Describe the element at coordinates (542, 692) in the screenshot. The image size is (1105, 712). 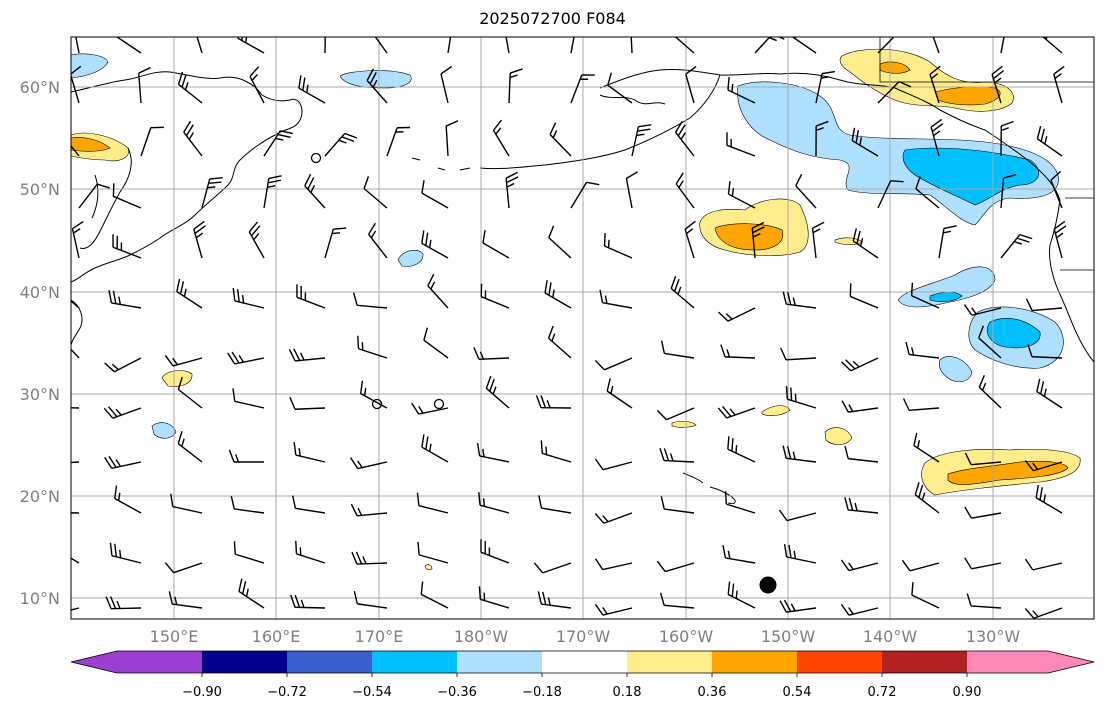
I see `colorbar-tick-label: −0.18` at that location.